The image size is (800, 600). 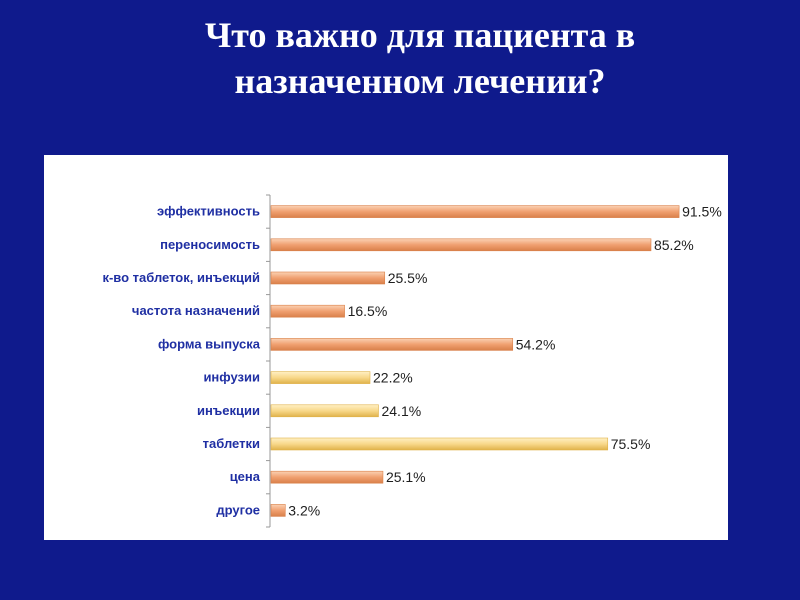 What do you see at coordinates (181, 277) in the screenshot?
I see `category-label: к-во таблеток, инъекций` at bounding box center [181, 277].